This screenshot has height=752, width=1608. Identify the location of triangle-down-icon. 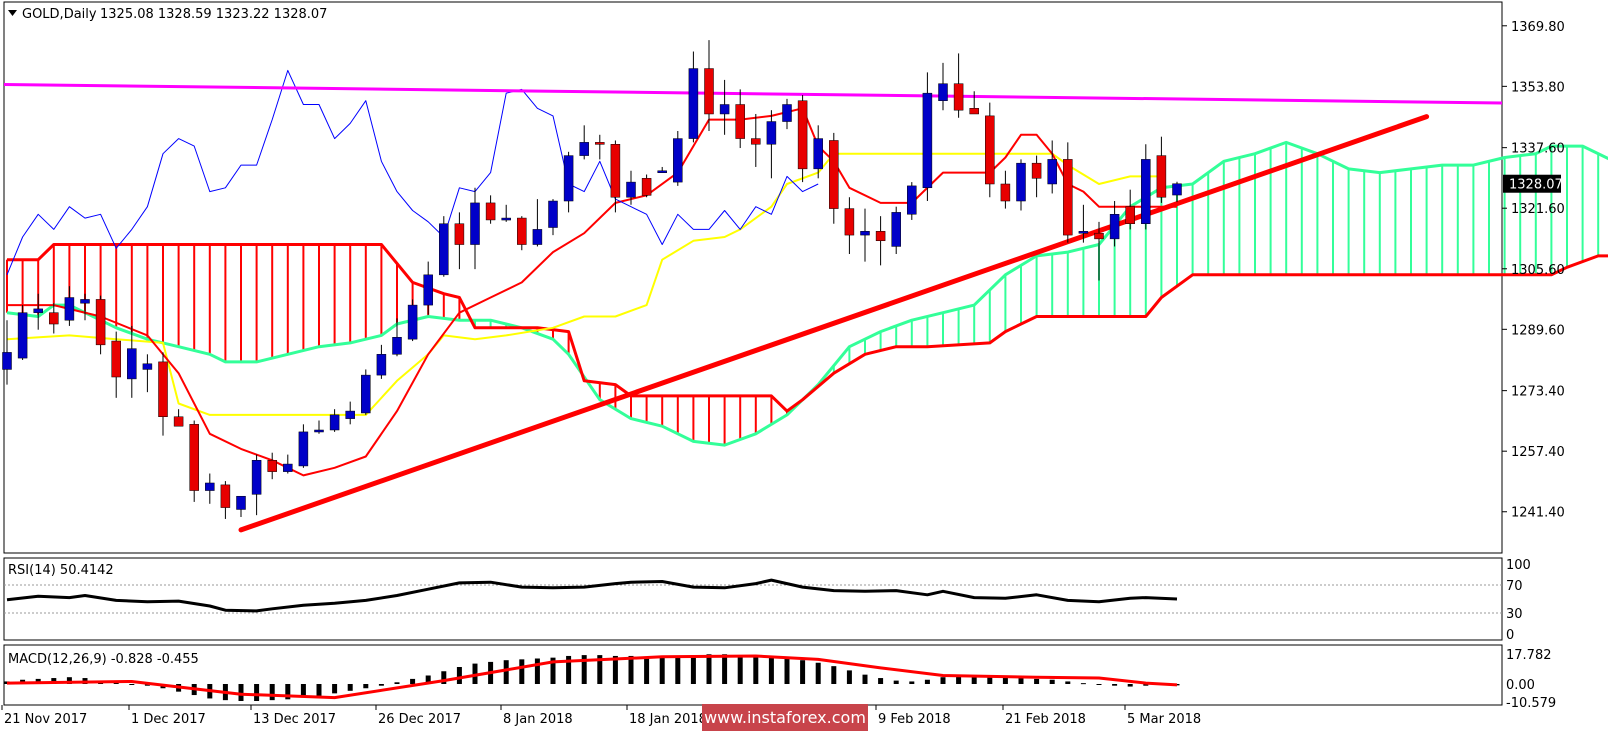
(12, 13).